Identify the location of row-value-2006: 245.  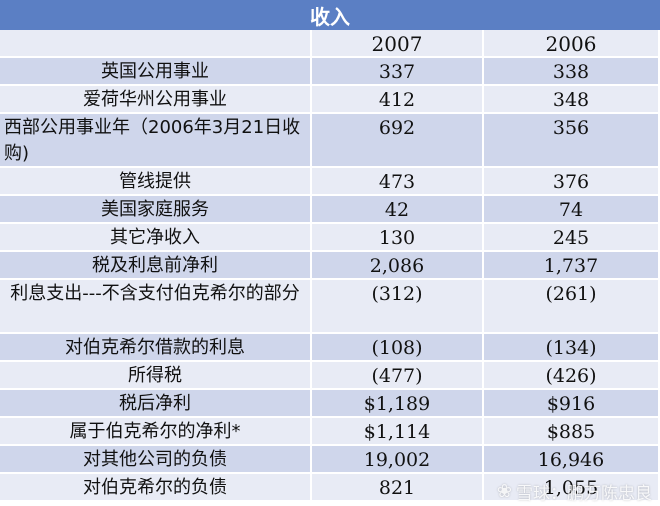
(572, 238).